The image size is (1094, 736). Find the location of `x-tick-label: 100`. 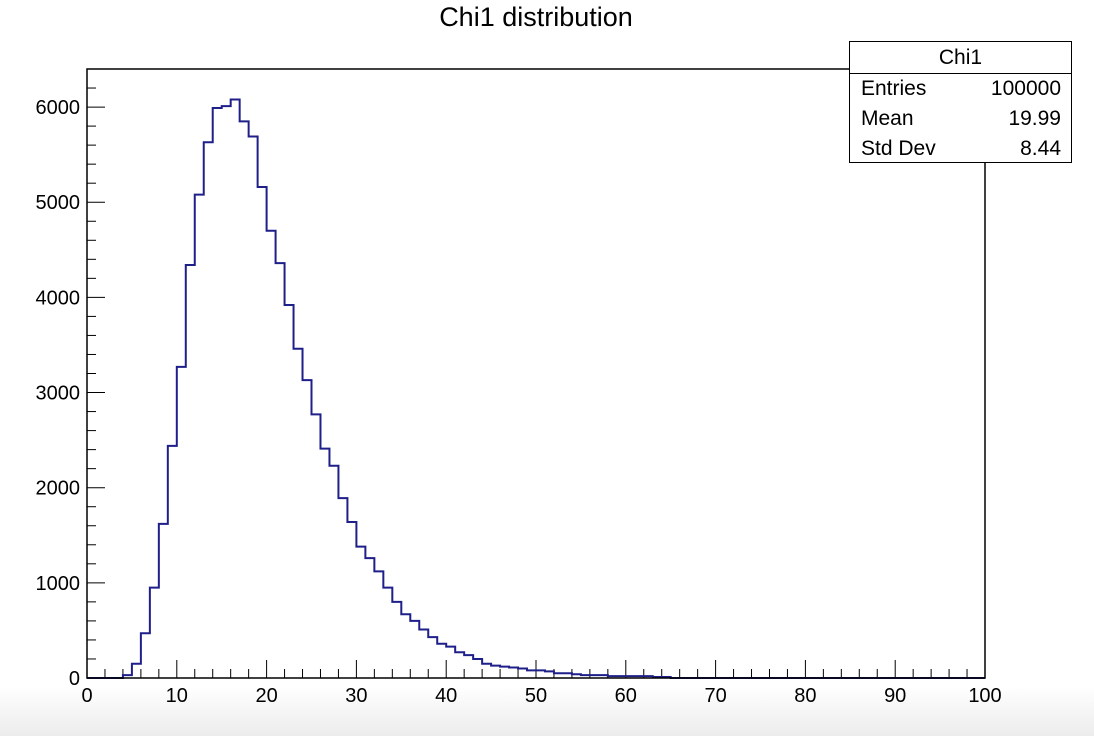

x-tick-label: 100 is located at coordinates (984, 696).